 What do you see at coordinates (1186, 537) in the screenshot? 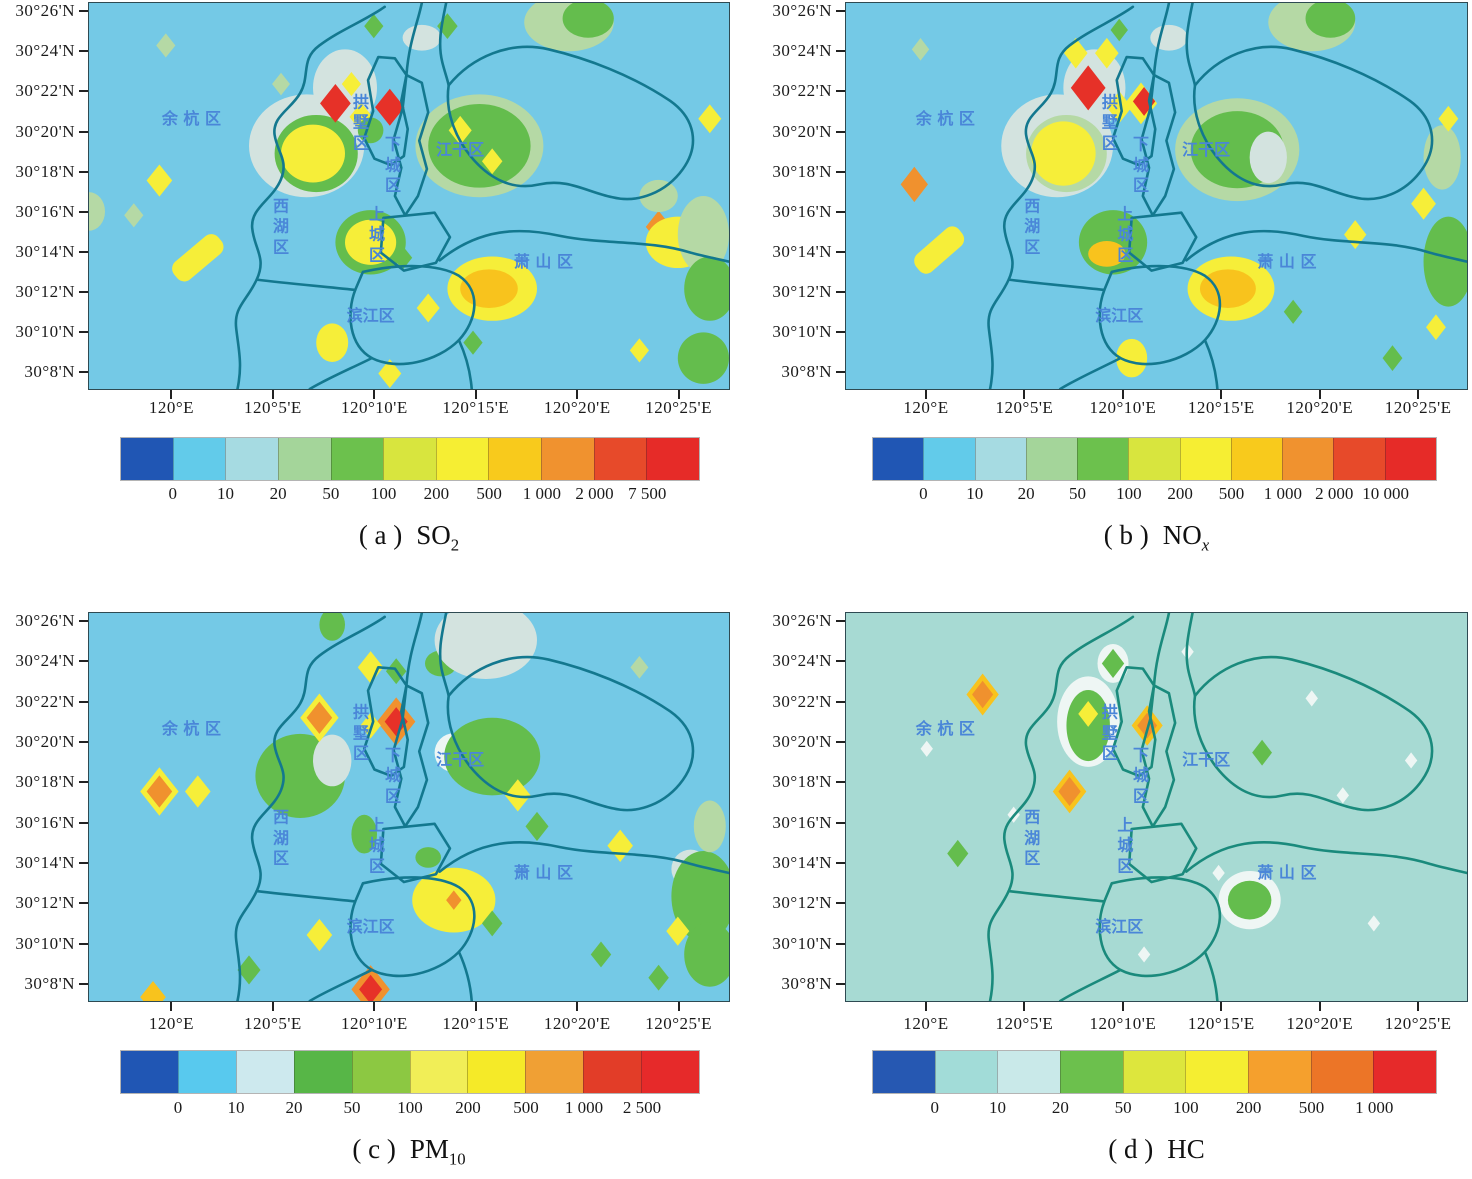
I see `pollutant-formula: NOx` at bounding box center [1186, 537].